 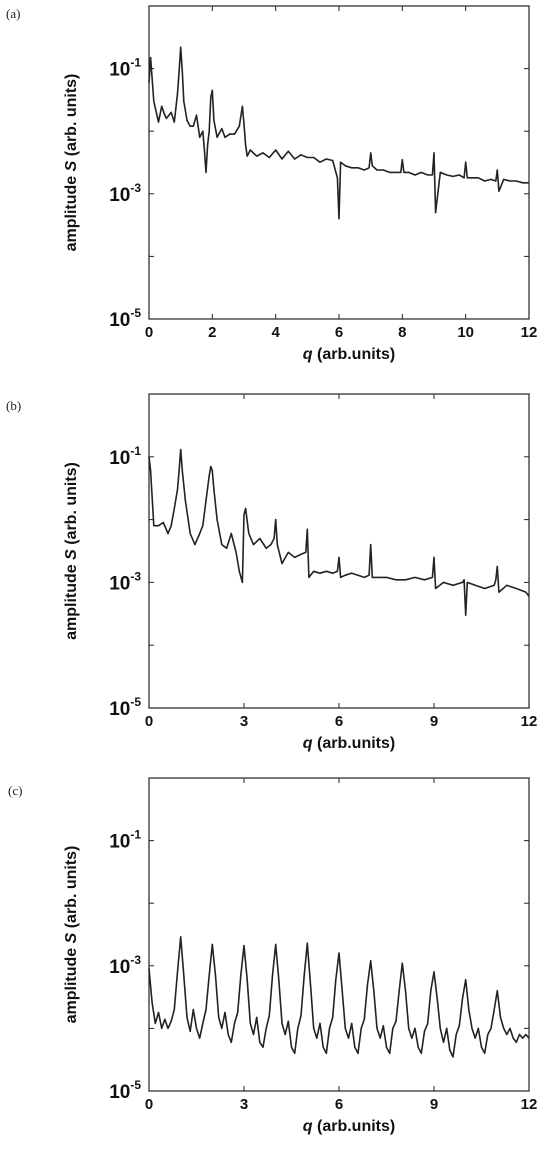 I want to click on x-tick-label: 0, so click(x=149, y=721).